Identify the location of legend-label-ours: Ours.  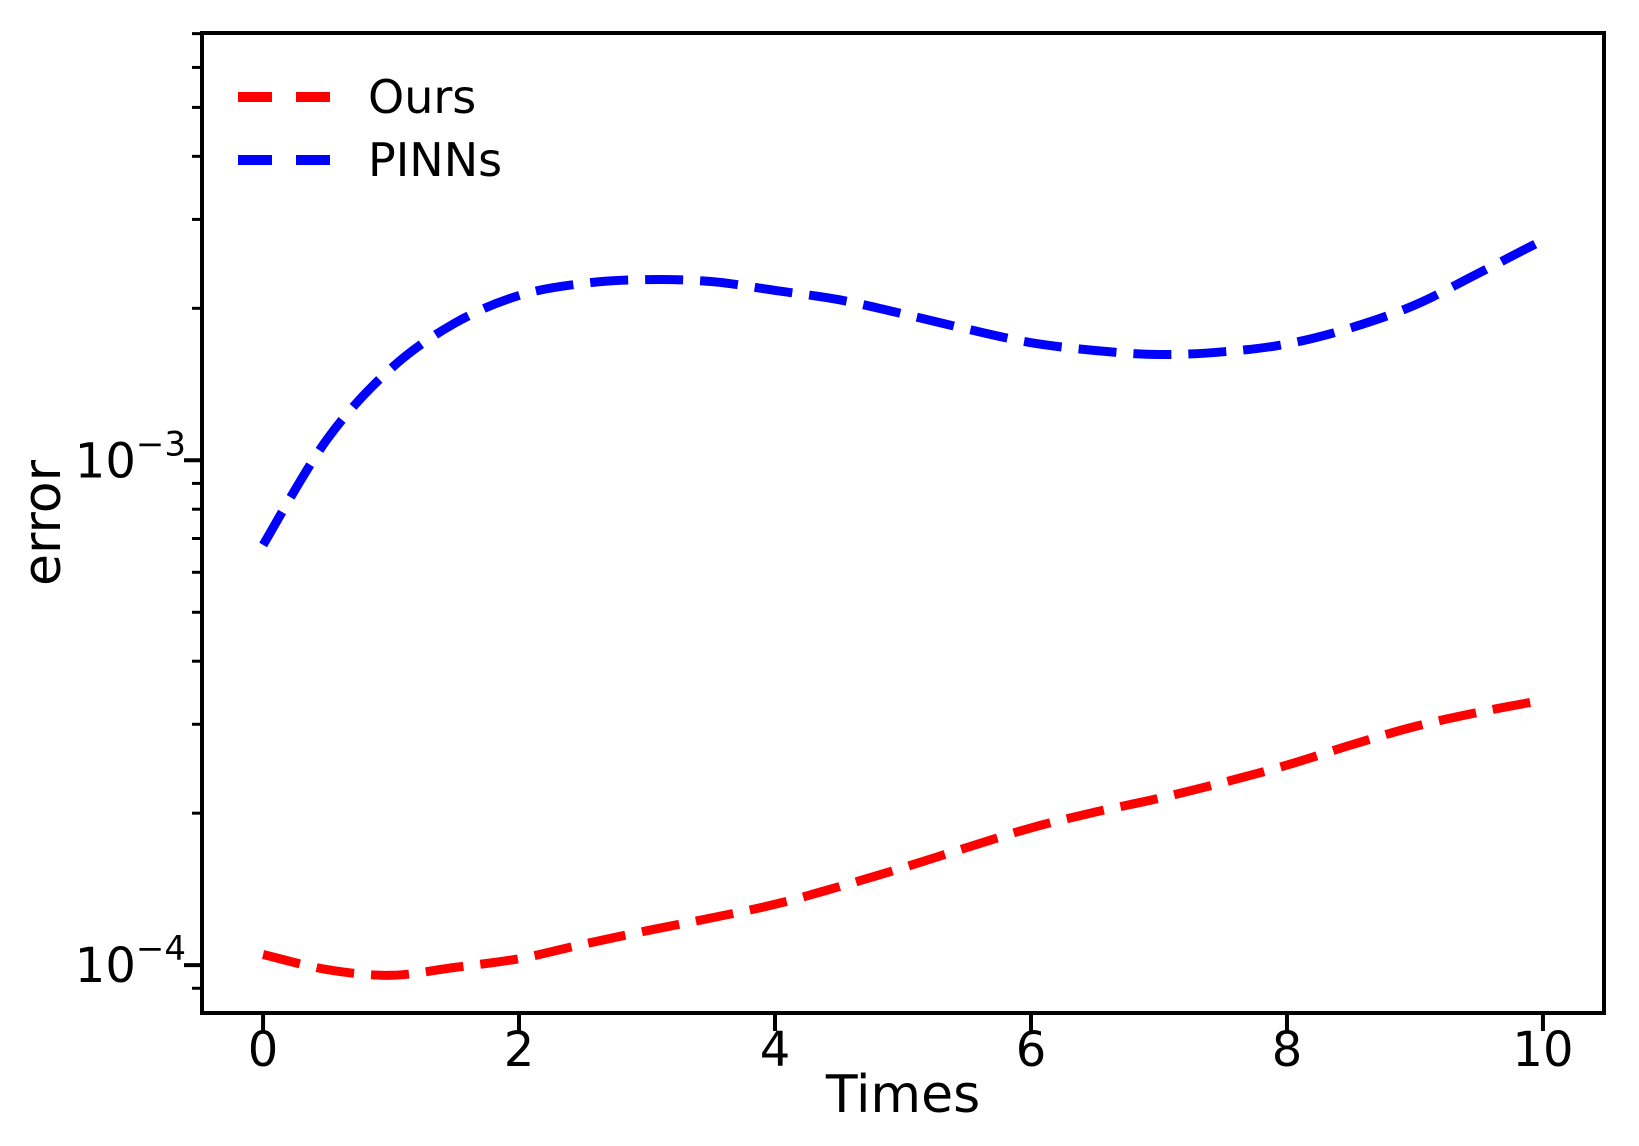
(422, 97).